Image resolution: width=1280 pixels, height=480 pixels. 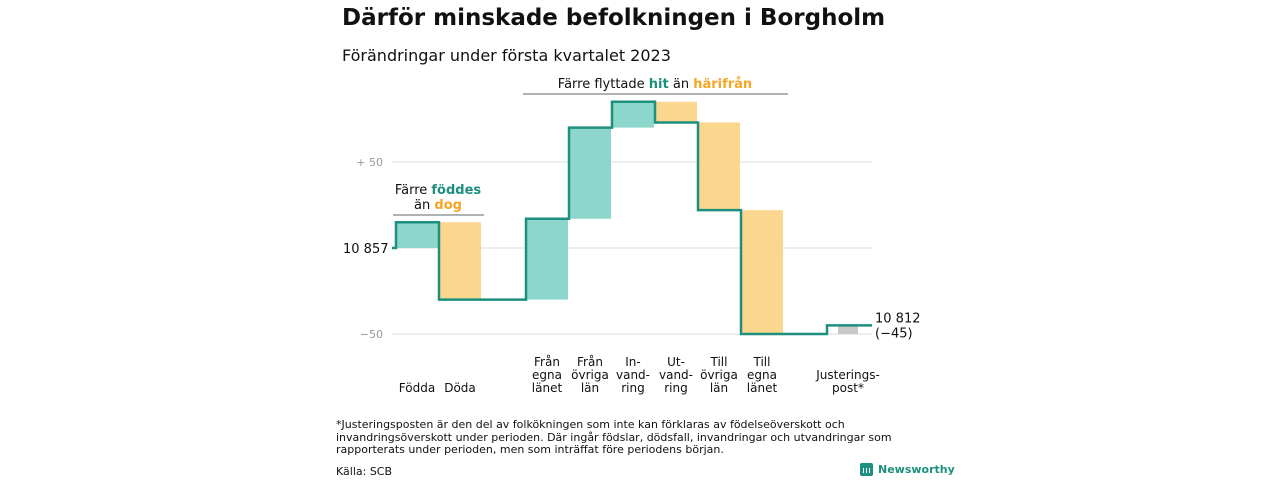 I want to click on x-tick-label-8: Till egna länet, so click(x=762, y=375).